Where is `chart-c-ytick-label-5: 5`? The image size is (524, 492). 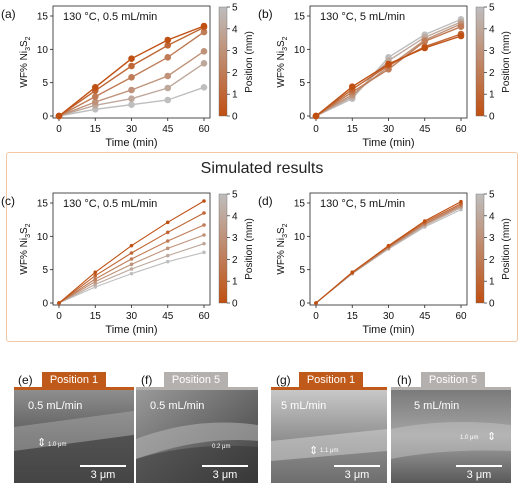 chart-c-ytick-label-5: 5 is located at coordinates (45, 270).